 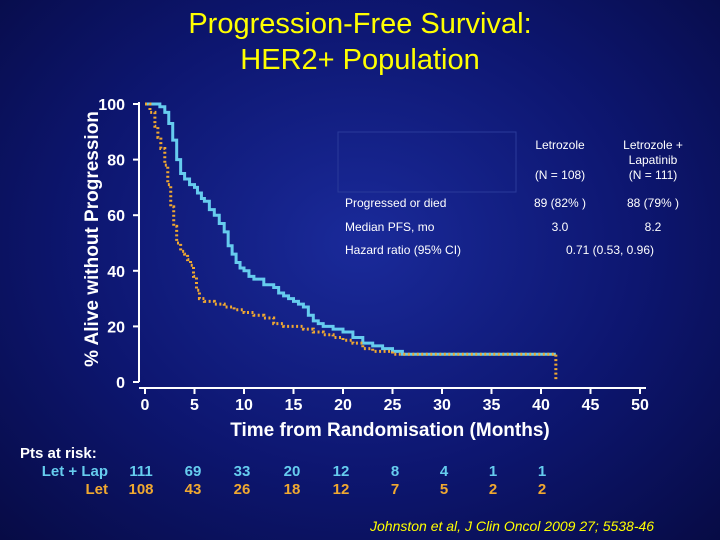 What do you see at coordinates (653, 145) in the screenshot?
I see `col-header-letlap-l1: Letrozole +` at bounding box center [653, 145].